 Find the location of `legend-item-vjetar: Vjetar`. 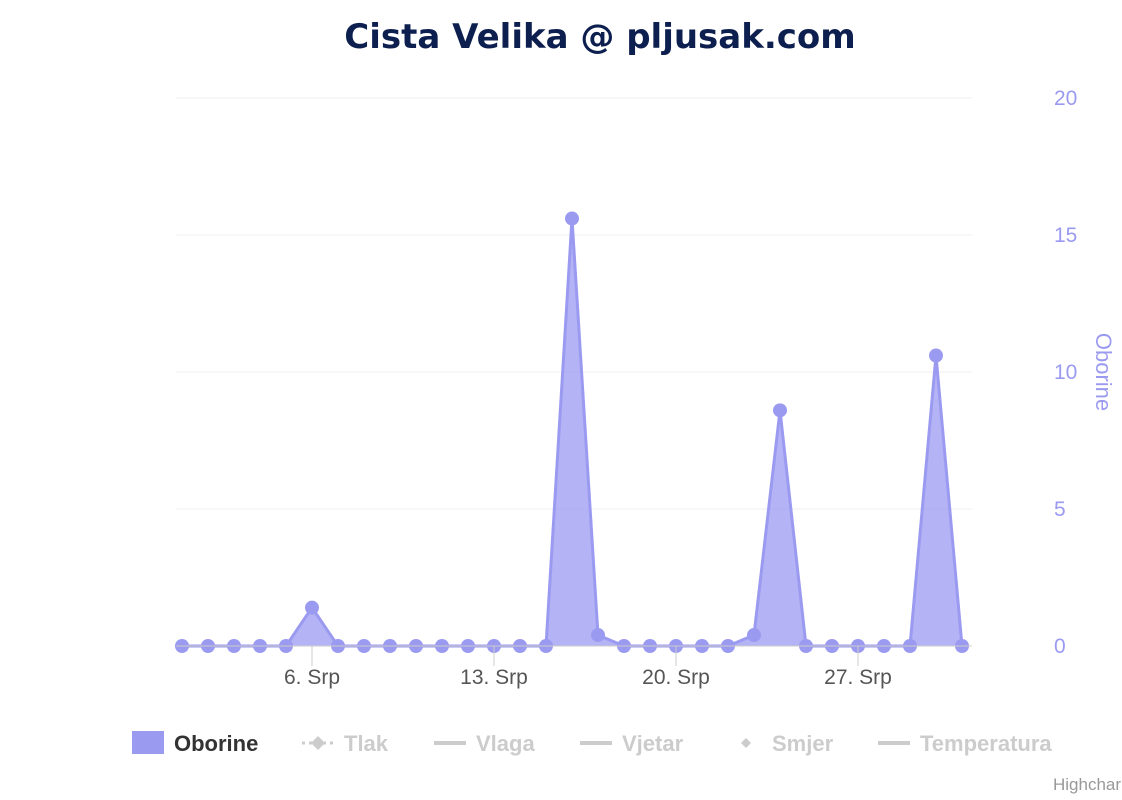

legend-item-vjetar: Vjetar is located at coordinates (632, 743).